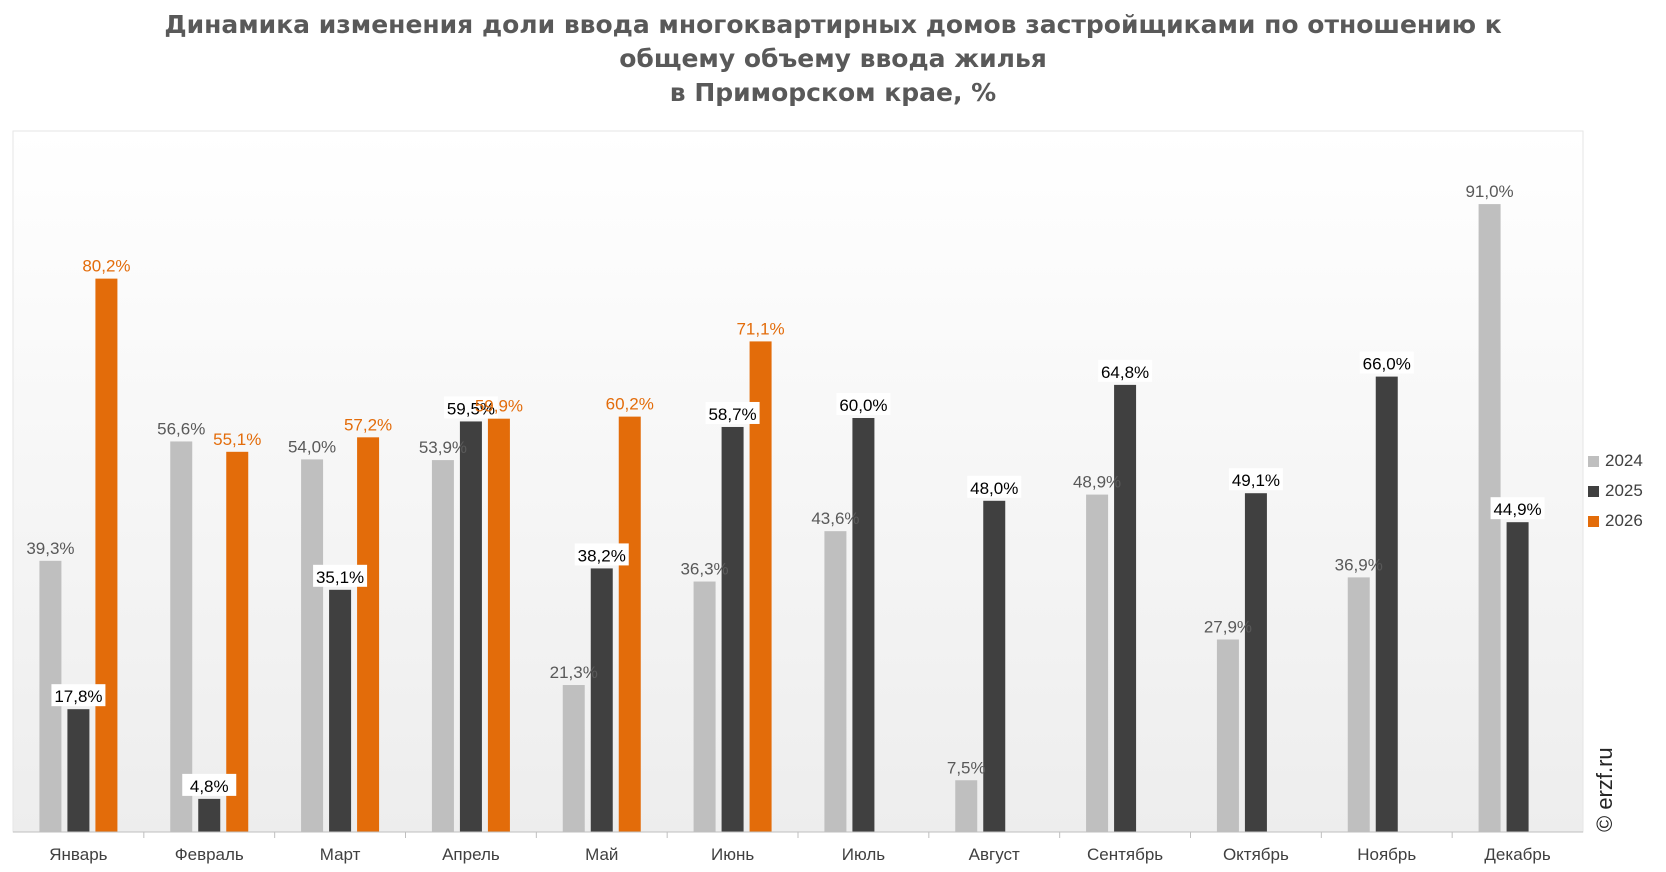 The height and width of the screenshot is (872, 1666). I want to click on x-tick-label-5: Май, so click(601, 854).